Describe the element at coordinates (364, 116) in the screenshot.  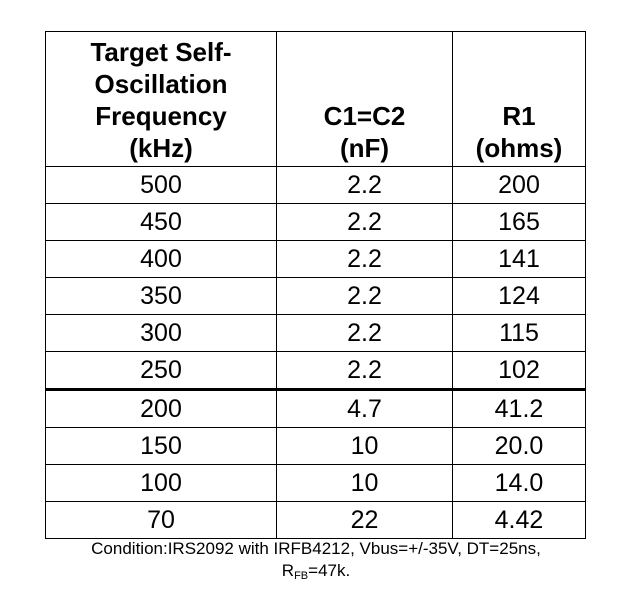
I see `header-line: C1=C2` at that location.